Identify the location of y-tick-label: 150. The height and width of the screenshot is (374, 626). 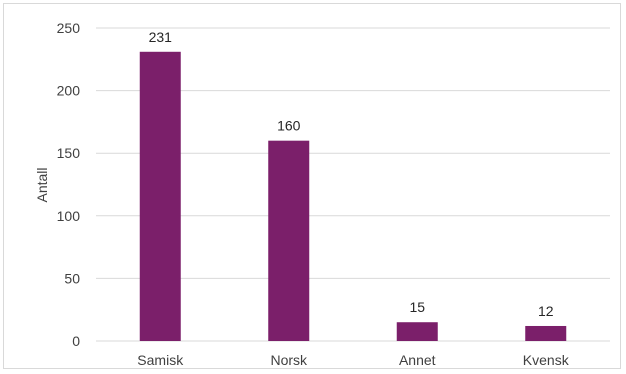
(69, 153).